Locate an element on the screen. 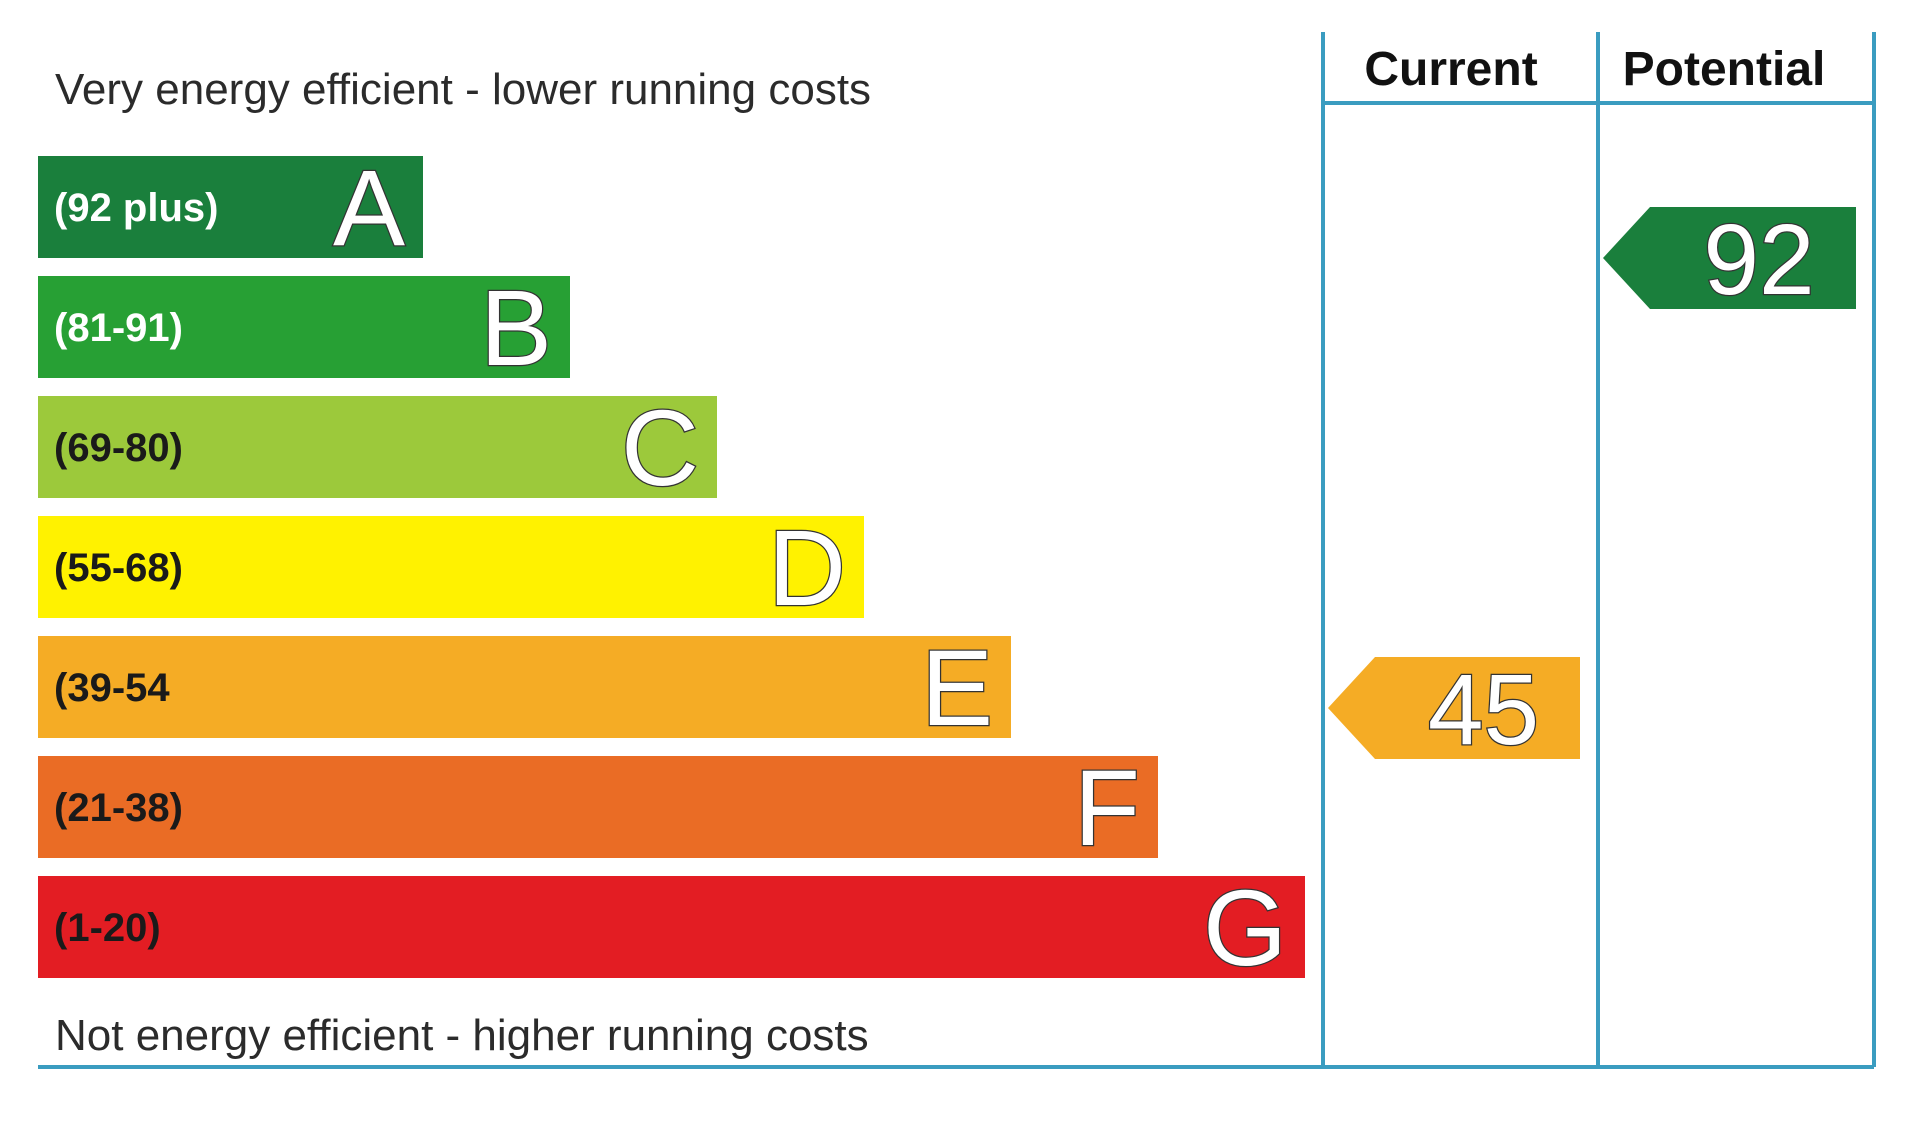 The image size is (1920, 1125). band-b: (81-91) B is located at coordinates (304, 327).